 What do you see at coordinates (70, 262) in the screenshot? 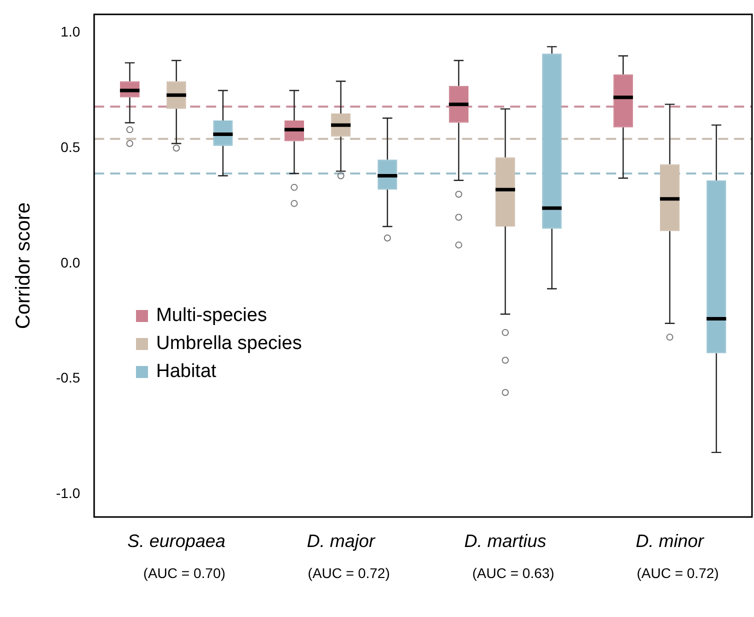
I see `y-tick-label: 0.0` at bounding box center [70, 262].